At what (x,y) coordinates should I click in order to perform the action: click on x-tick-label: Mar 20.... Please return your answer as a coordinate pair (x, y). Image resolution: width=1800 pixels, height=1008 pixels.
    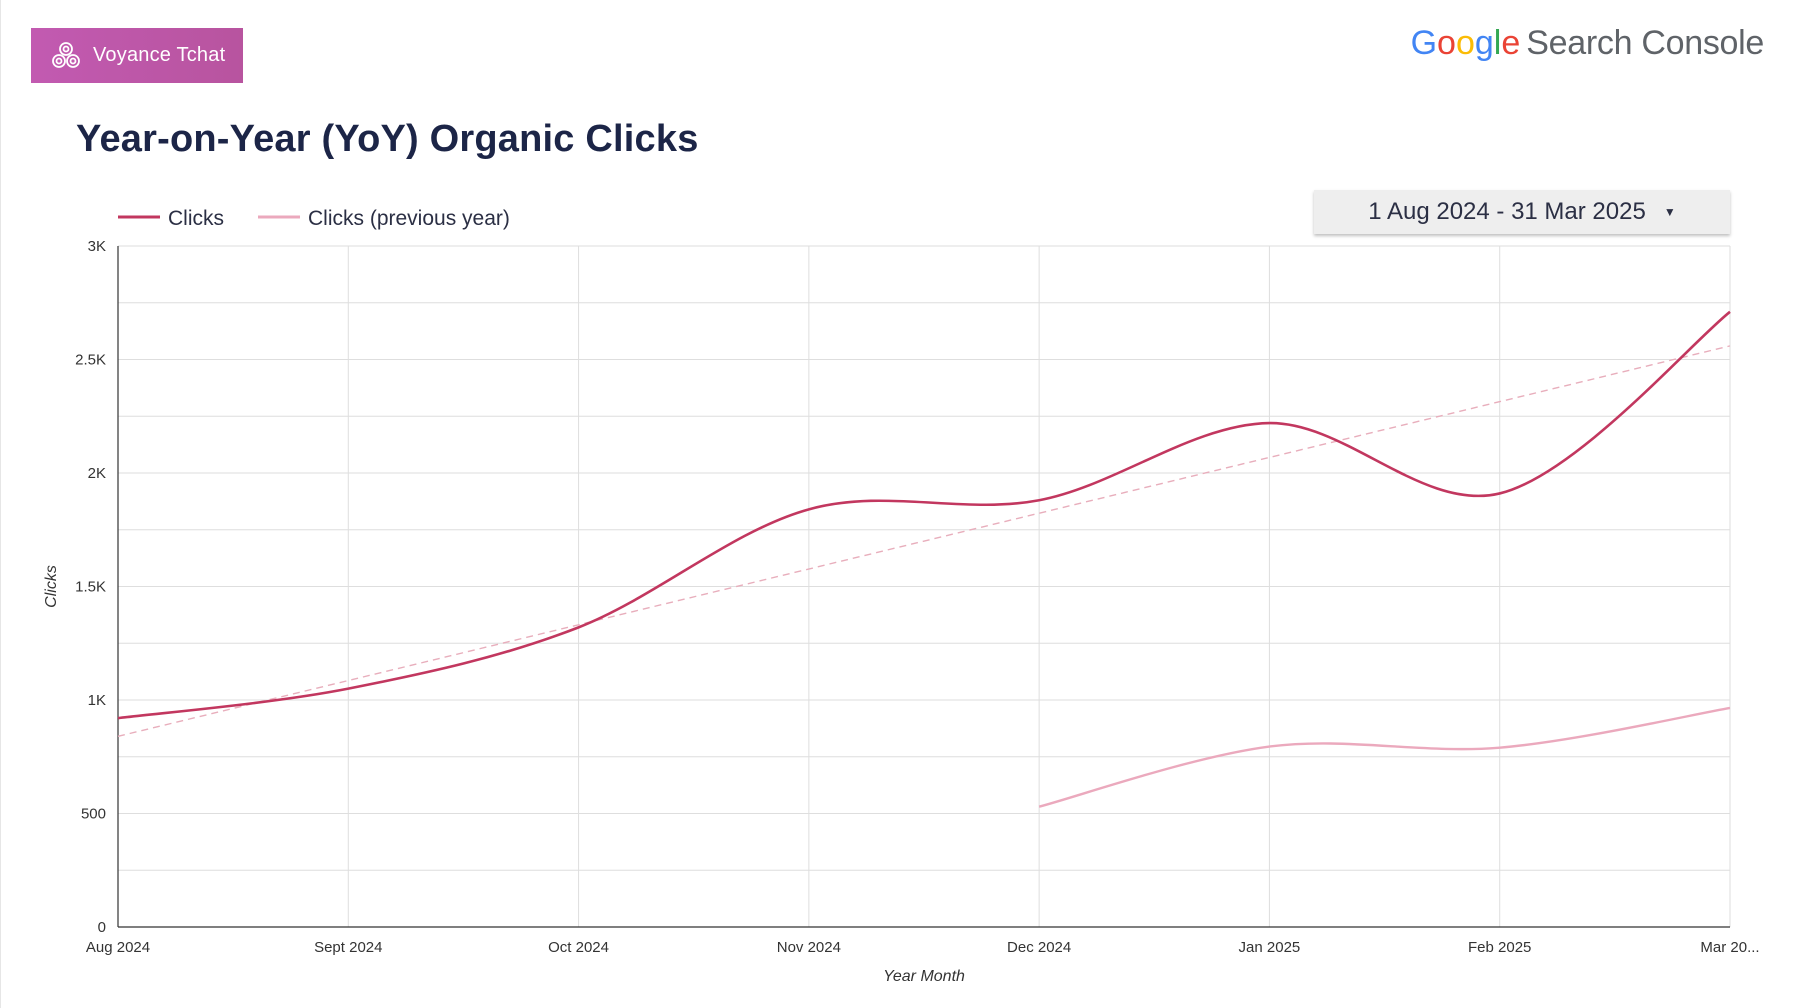
    Looking at the image, I should click on (1729, 947).